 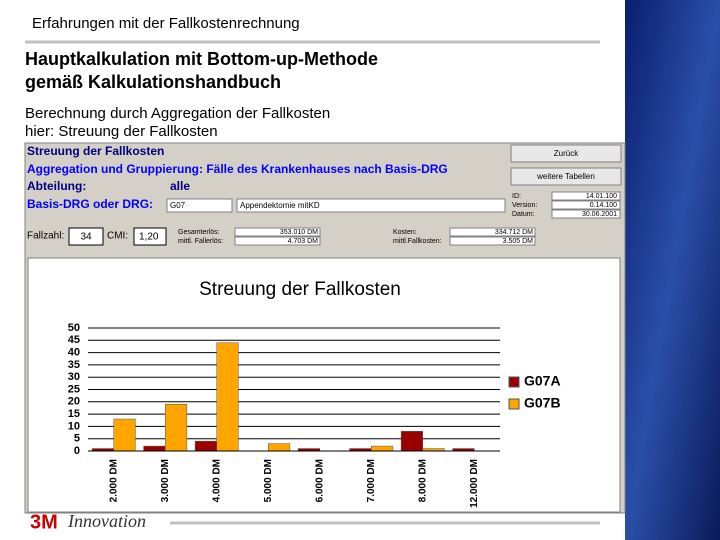 I want to click on y-tick-label: 5, so click(x=77, y=439).